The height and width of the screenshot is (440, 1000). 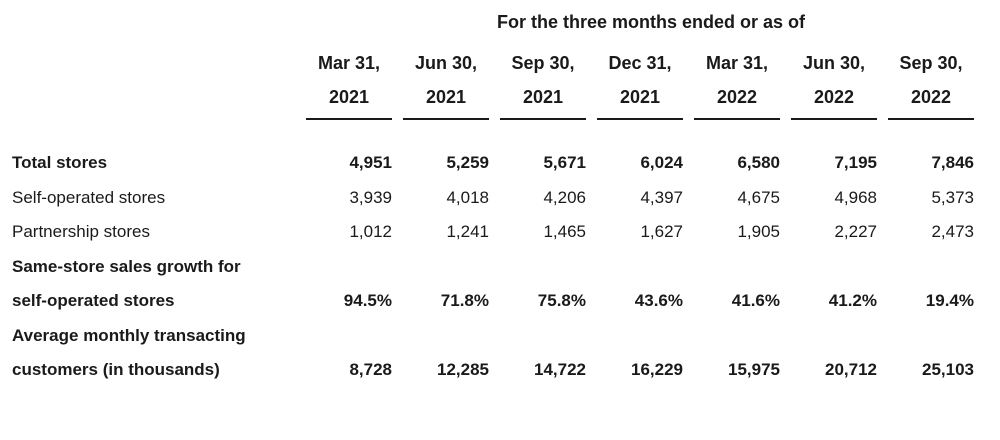 I want to click on table-cell: 4,206, so click(x=564, y=197).